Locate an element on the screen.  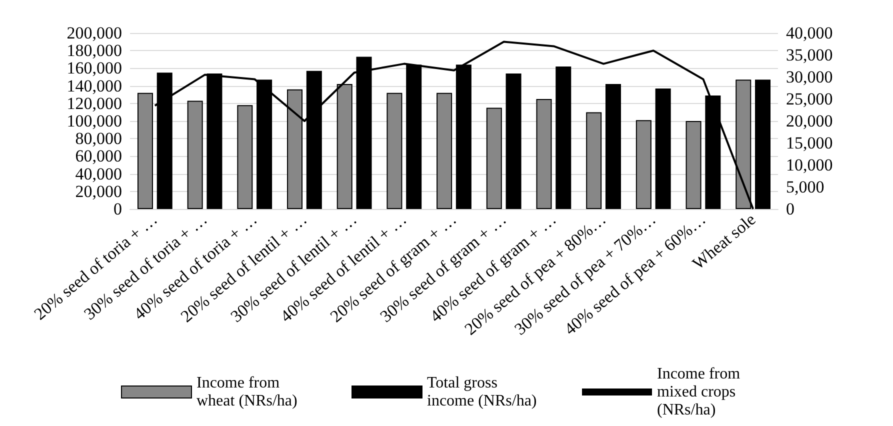
y-tick-label: 0 is located at coordinates (118, 209).